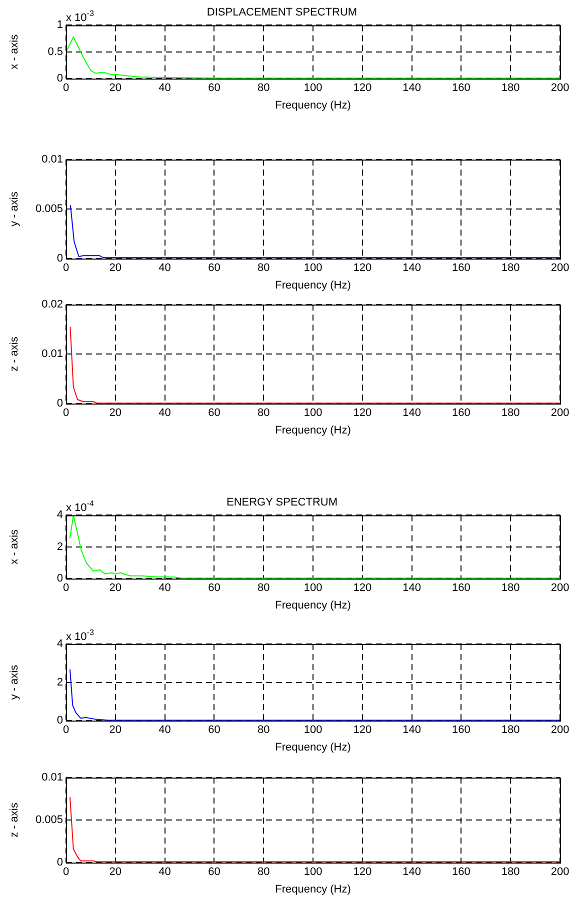 This screenshot has height=905, width=574. I want to click on y-tick-label: 0.02, so click(52, 304).